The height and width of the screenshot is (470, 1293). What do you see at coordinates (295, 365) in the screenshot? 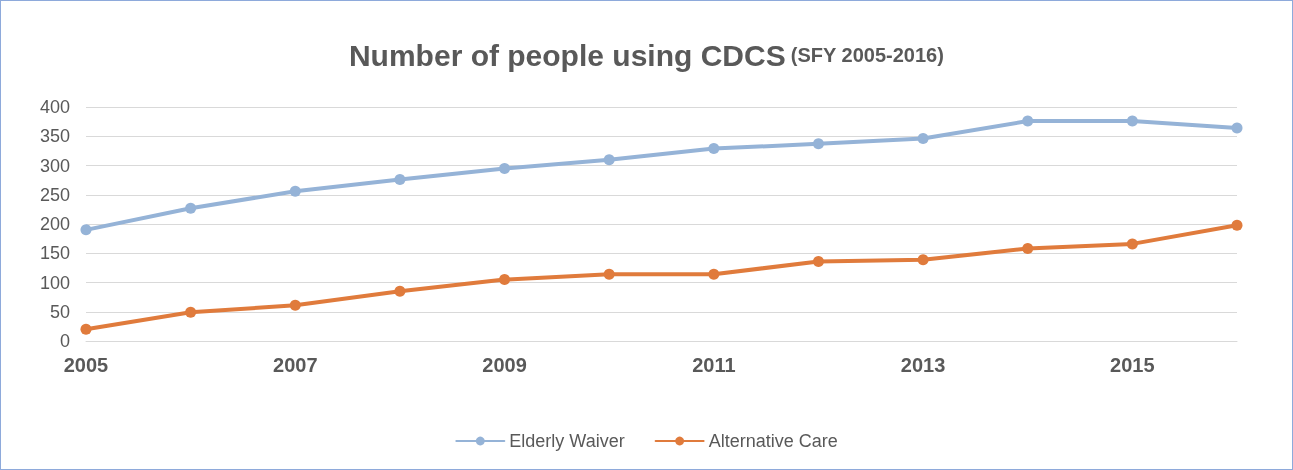
I see `x-tick-label: 2007` at bounding box center [295, 365].